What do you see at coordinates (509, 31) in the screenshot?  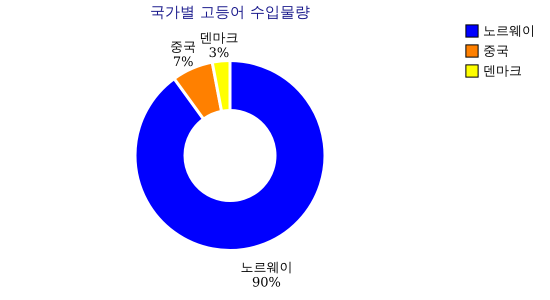 I see `legend-label: 노르웨이` at bounding box center [509, 31].